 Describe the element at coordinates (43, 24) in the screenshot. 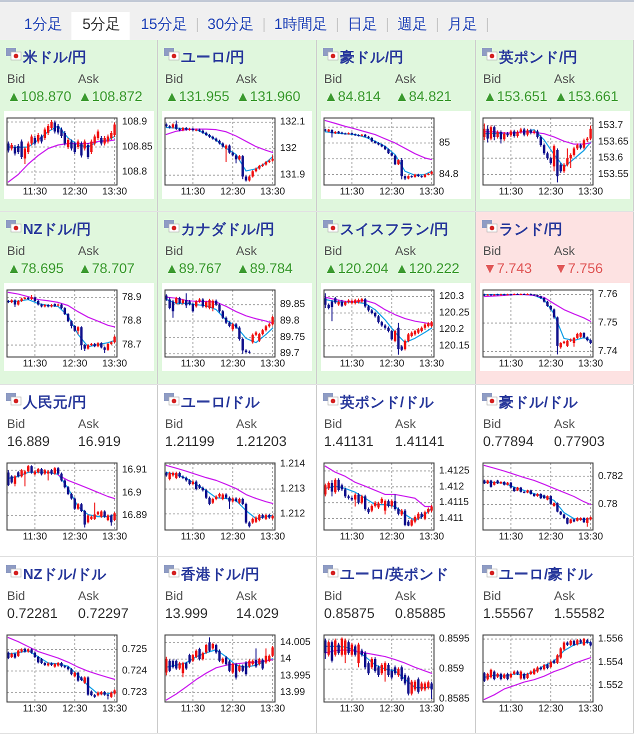

I see `text: 1分足` at that location.